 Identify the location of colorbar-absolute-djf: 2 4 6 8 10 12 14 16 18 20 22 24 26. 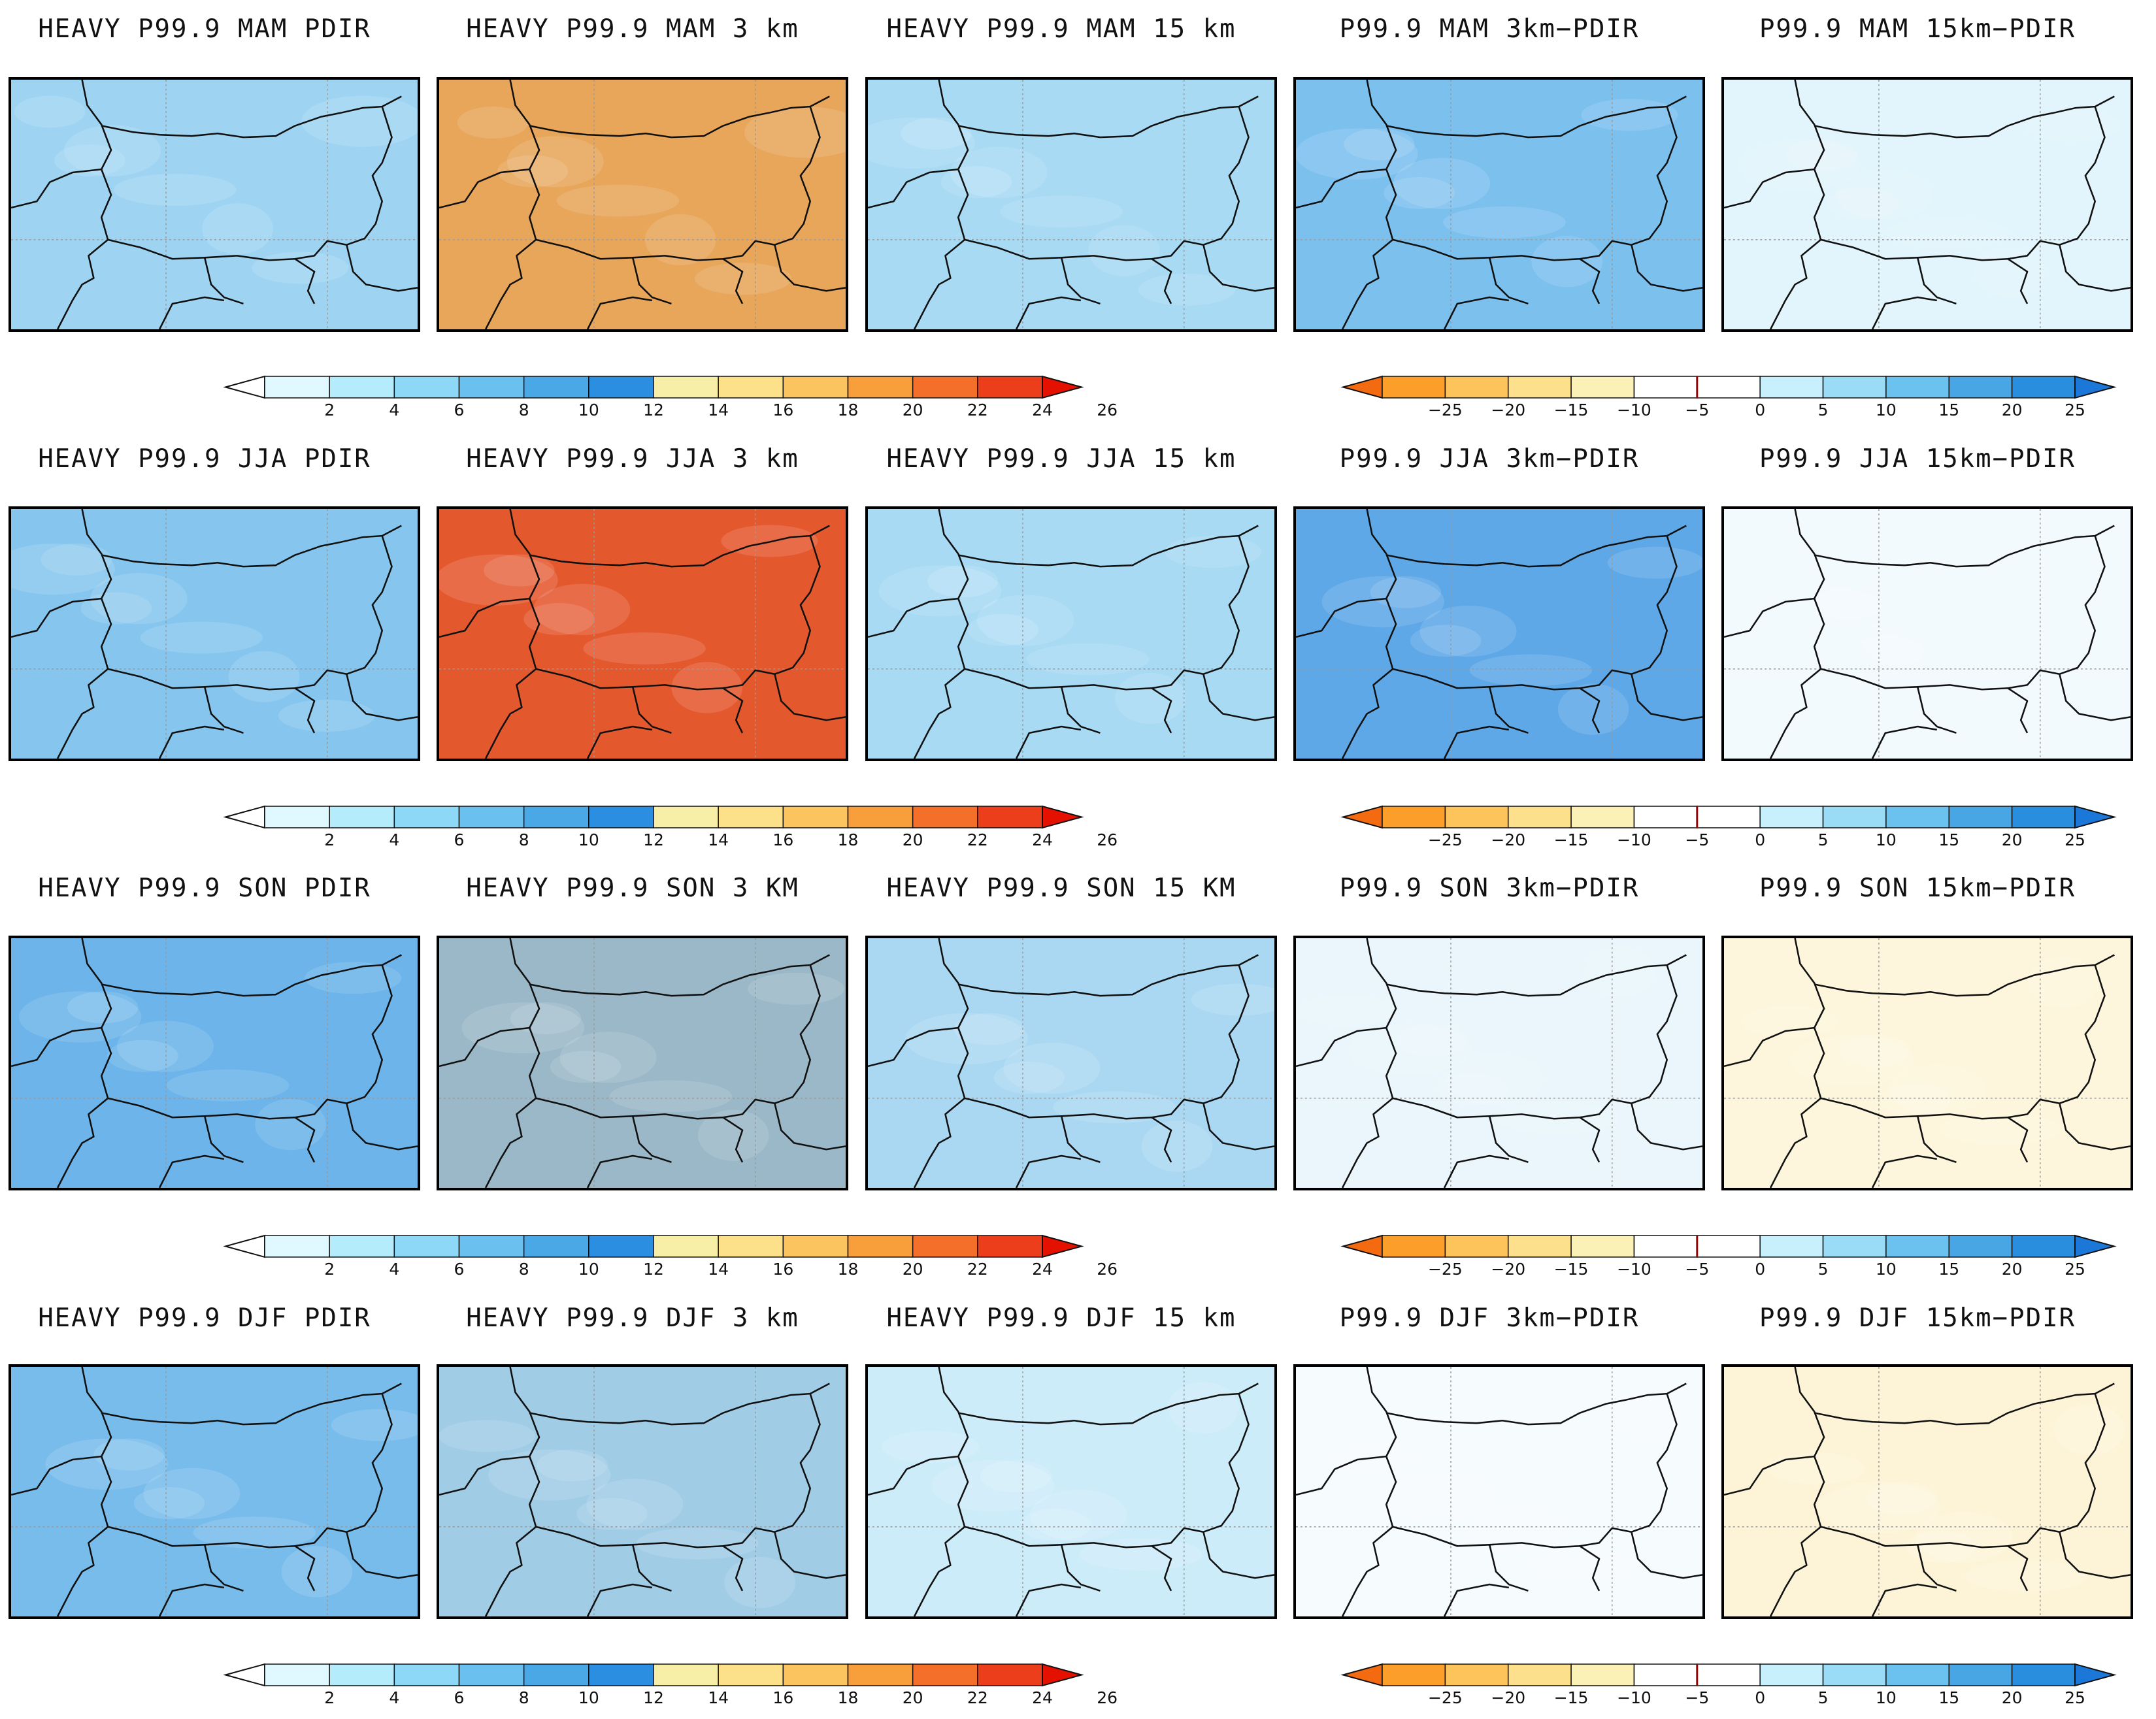
(670, 1688).